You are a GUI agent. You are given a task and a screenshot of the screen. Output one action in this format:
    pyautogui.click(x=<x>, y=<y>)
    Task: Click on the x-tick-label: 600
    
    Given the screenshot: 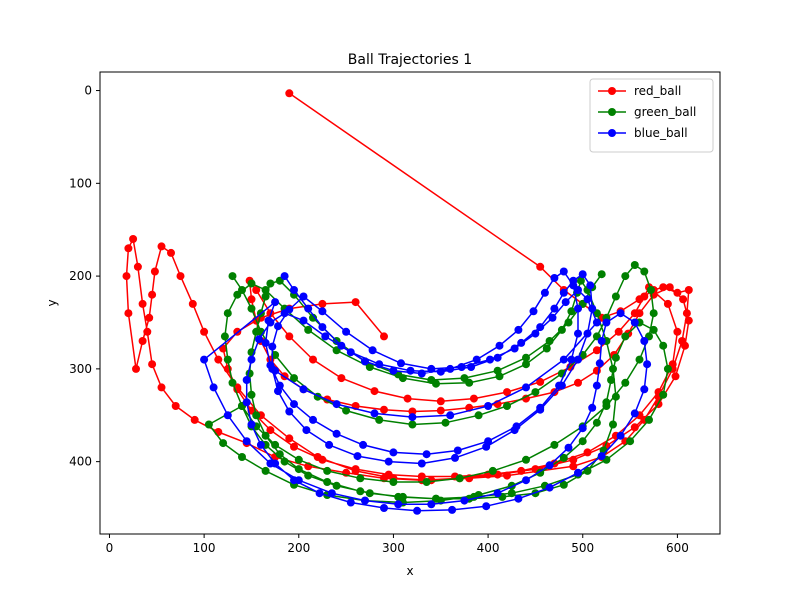 What is the action you would take?
    pyautogui.click(x=677, y=548)
    